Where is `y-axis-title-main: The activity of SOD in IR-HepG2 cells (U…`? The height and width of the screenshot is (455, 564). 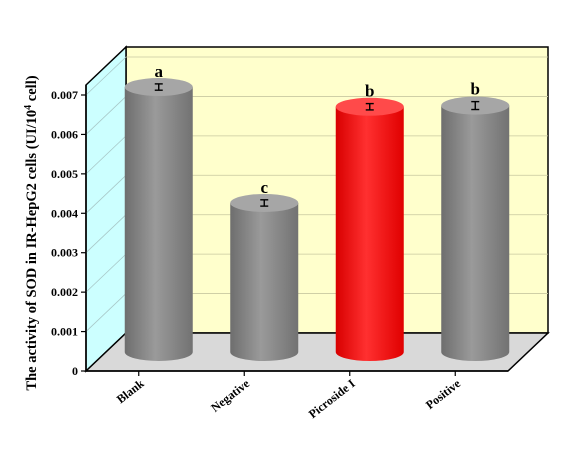
y-axis-title-main: The activity of SOD in IR-HepG2 cells (U… is located at coordinates (32, 250).